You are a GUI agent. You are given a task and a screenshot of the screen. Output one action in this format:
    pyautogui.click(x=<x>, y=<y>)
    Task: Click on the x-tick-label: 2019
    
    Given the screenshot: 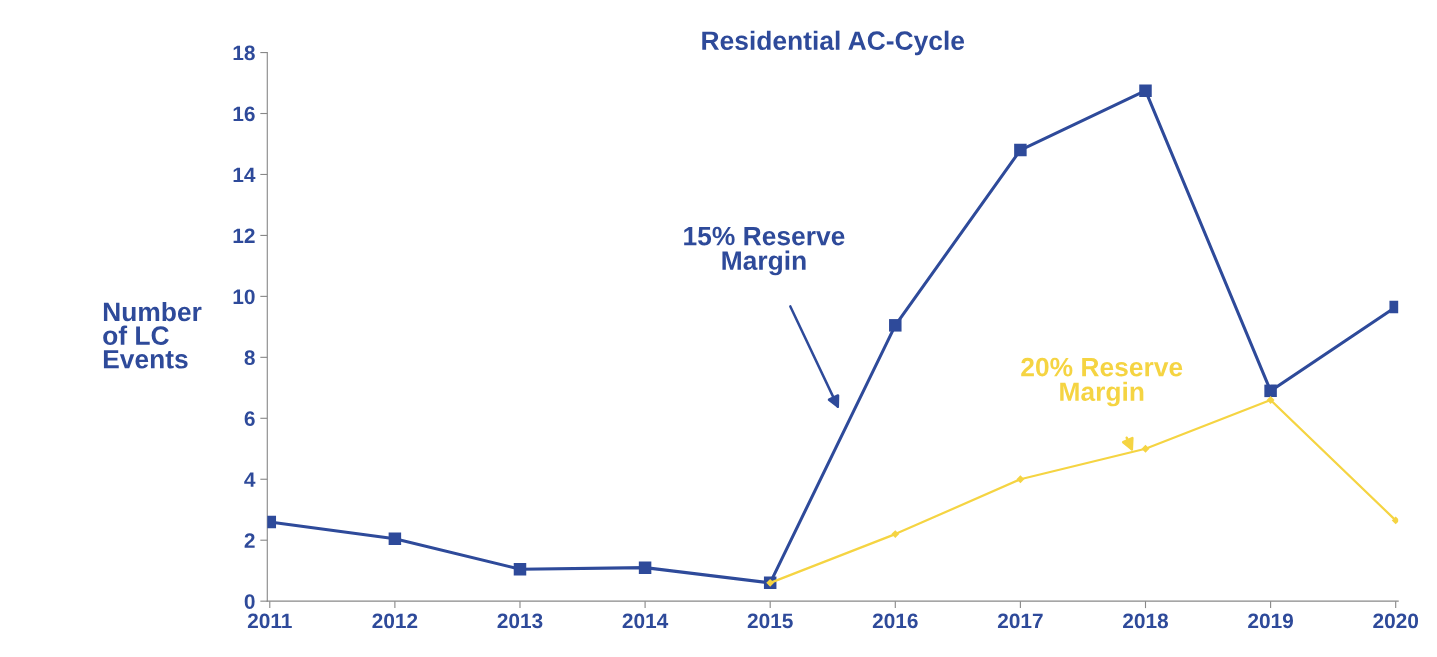 What is the action you would take?
    pyautogui.click(x=1270, y=621)
    